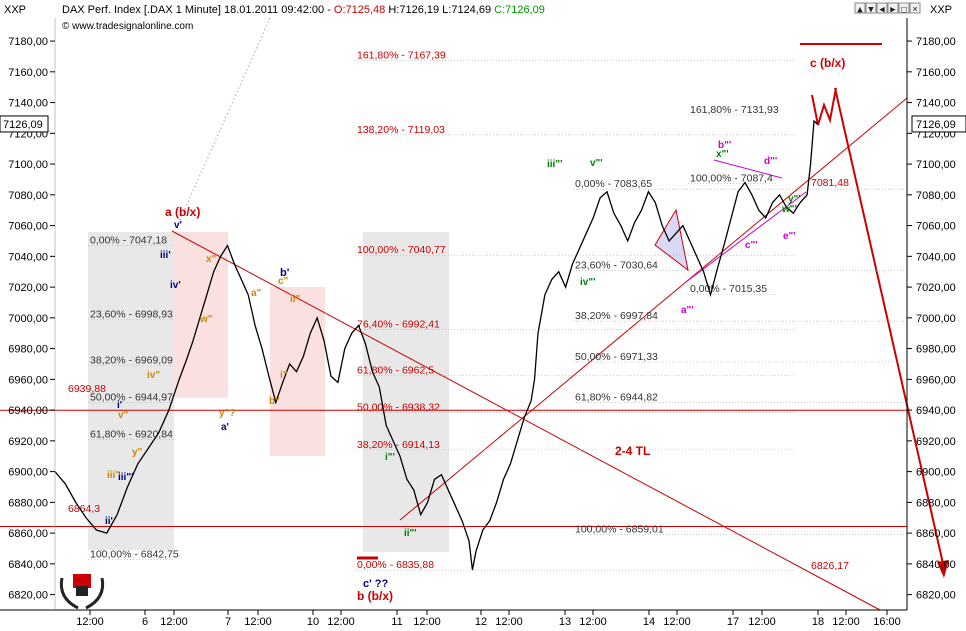 This screenshot has width=966, height=631. What do you see at coordinates (887, 622) in the screenshot?
I see `x-tick-label: 16:00` at bounding box center [887, 622].